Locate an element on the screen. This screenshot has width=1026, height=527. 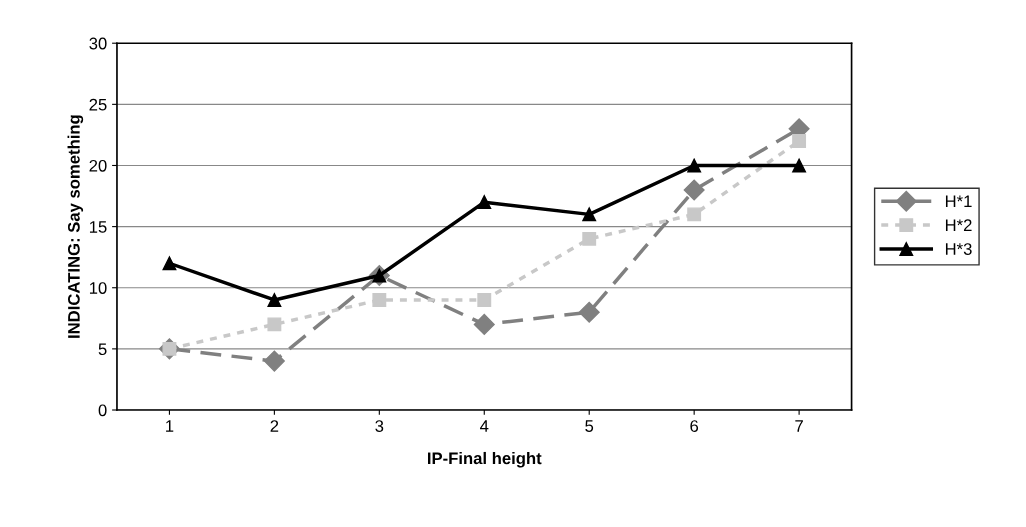
y-tick-label: 5 is located at coordinates (102, 349).